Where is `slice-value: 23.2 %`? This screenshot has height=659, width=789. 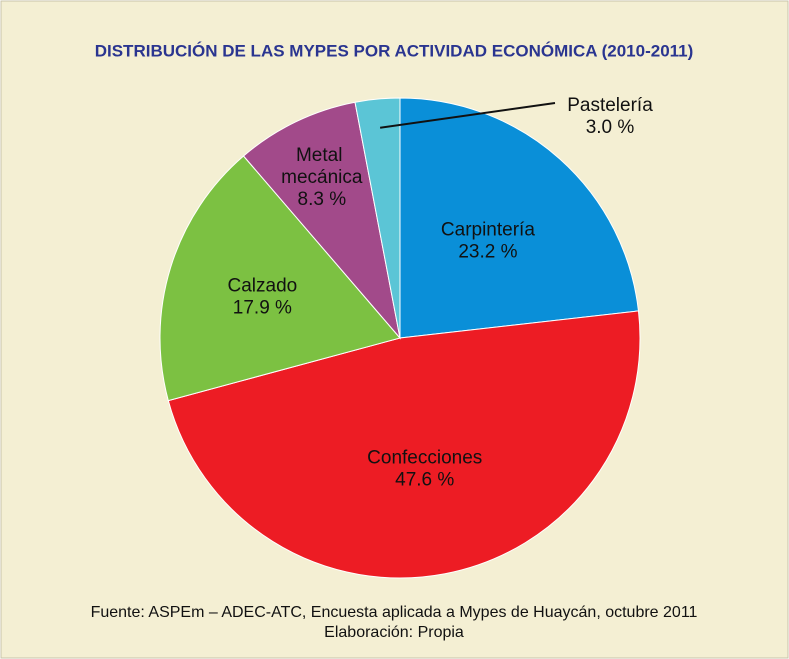 slice-value: 23.2 % is located at coordinates (487, 252).